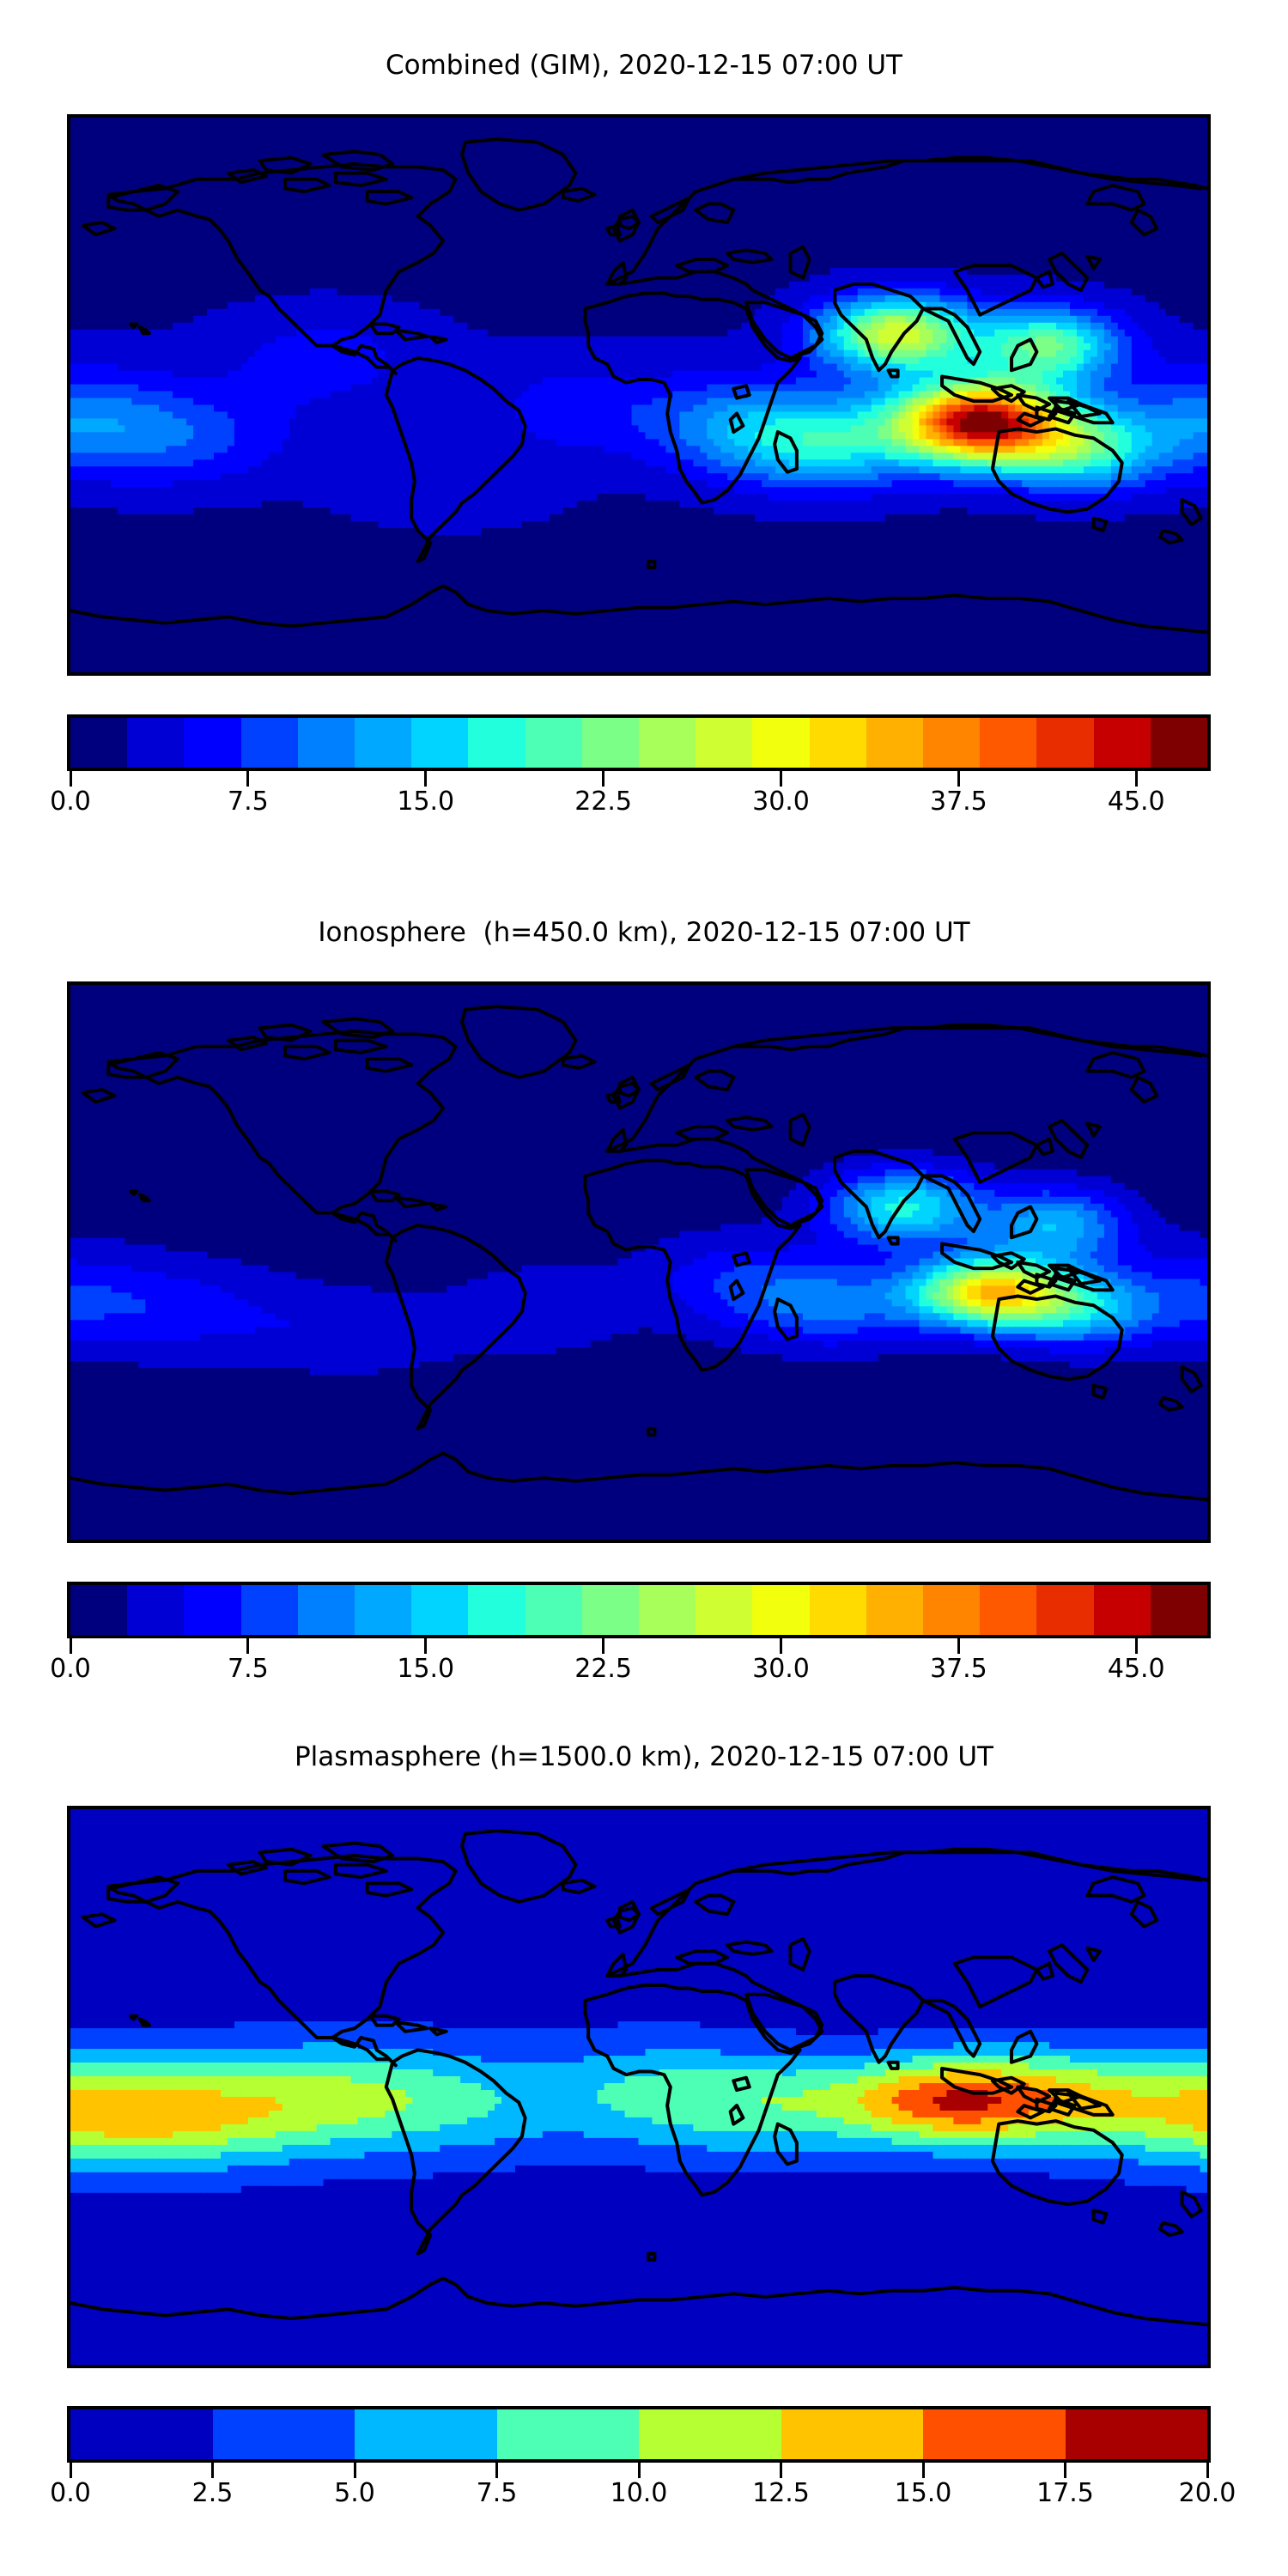 The height and width of the screenshot is (2576, 1288). Describe the element at coordinates (355, 2493) in the screenshot. I see `colorbar-tick-label: 5.0` at that location.